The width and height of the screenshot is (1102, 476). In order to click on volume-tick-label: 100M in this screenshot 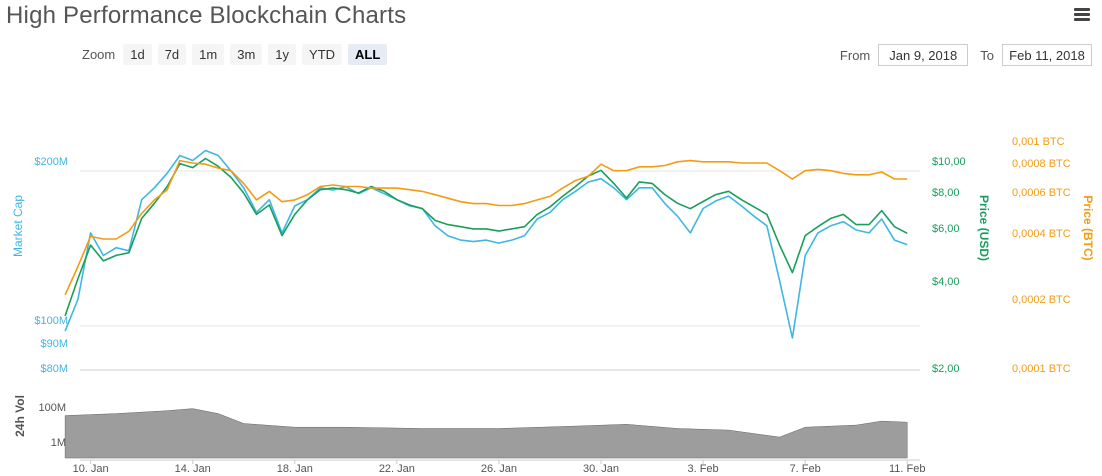, I will do `click(52, 408)`.